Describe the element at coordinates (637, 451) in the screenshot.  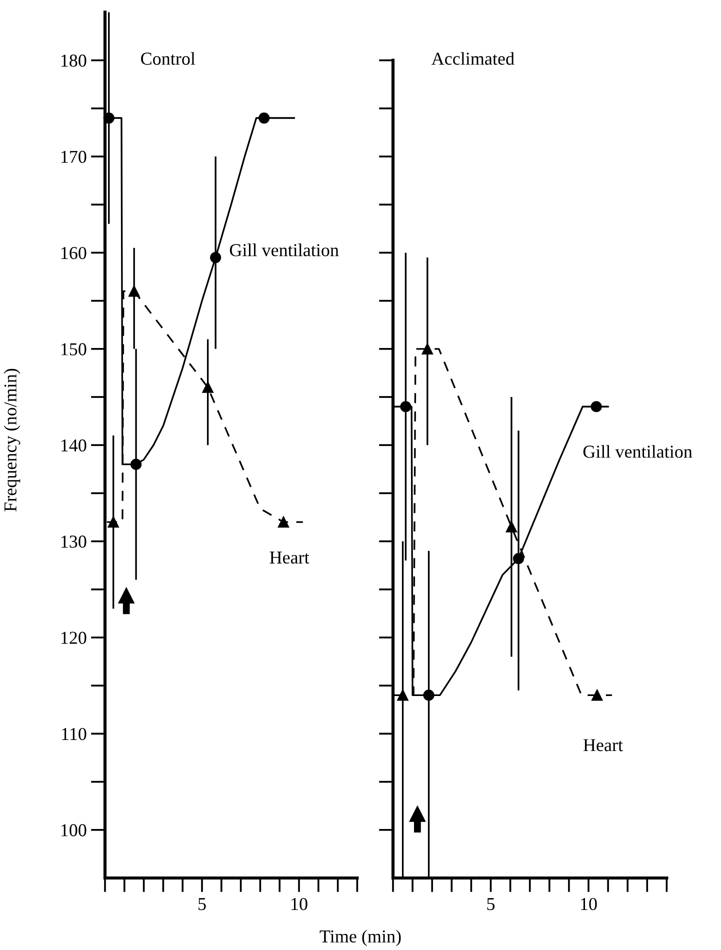
I see `series-label: Gill ventilation` at that location.